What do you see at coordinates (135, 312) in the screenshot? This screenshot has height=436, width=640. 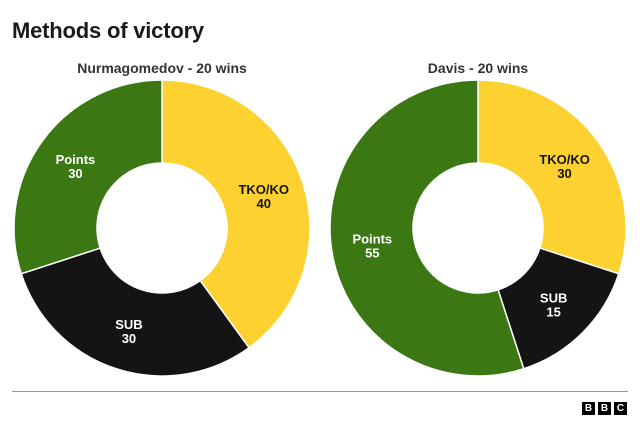 I see `slice-sub` at bounding box center [135, 312].